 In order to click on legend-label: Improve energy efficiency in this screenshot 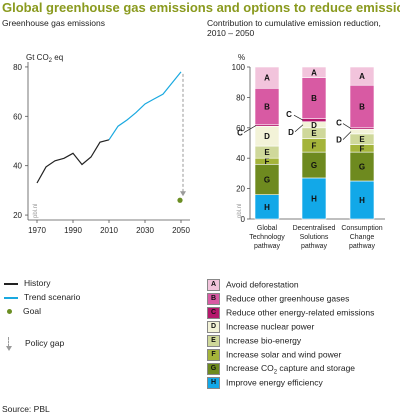, I will do `click(274, 382)`.